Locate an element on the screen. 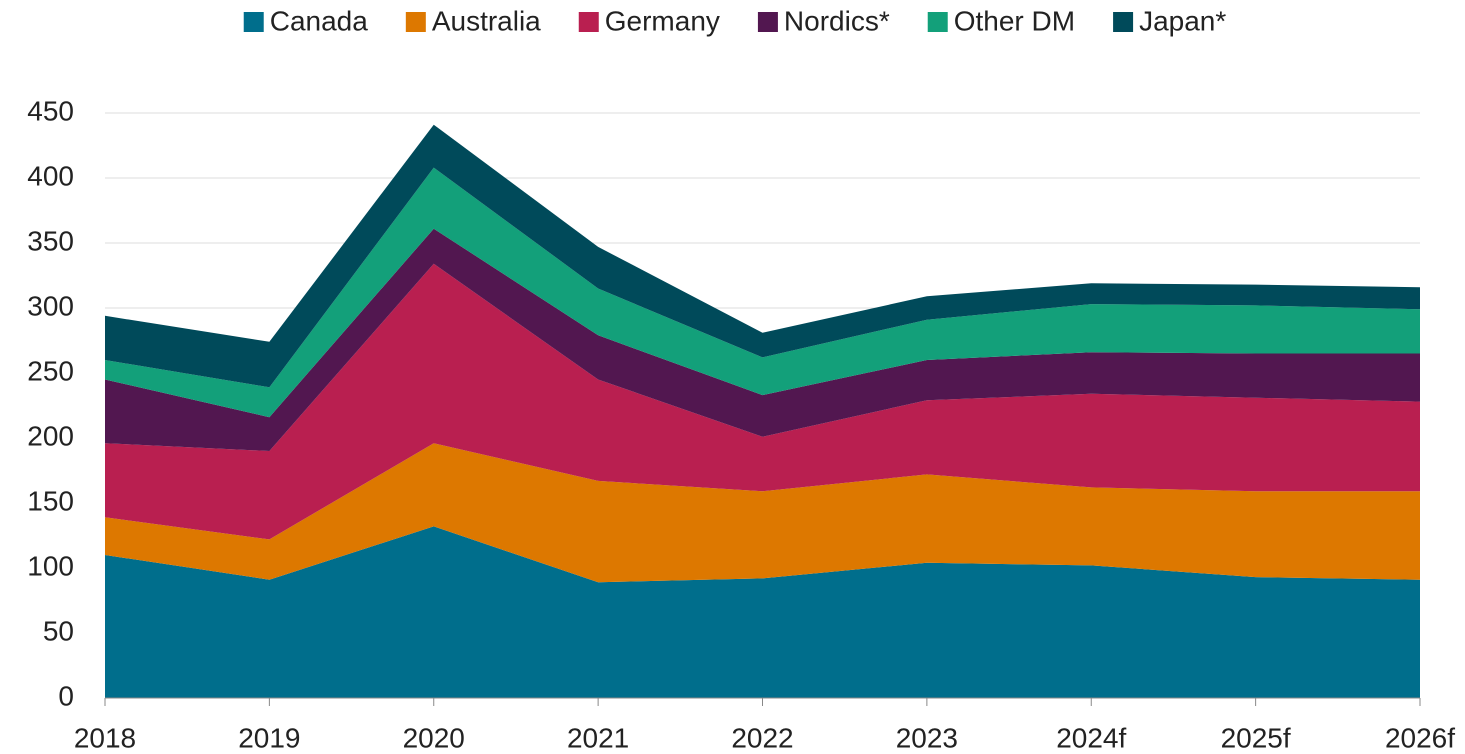 Image resolution: width=1465 pixels, height=754 pixels. legend-label: Nordics* is located at coordinates (837, 20).